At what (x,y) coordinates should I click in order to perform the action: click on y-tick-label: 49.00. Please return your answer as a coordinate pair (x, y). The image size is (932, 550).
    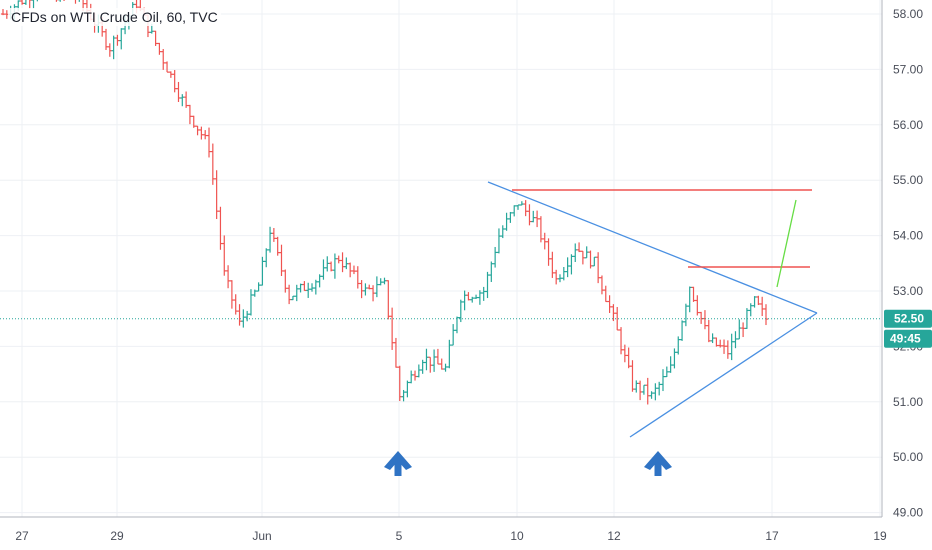
    Looking at the image, I should click on (908, 513).